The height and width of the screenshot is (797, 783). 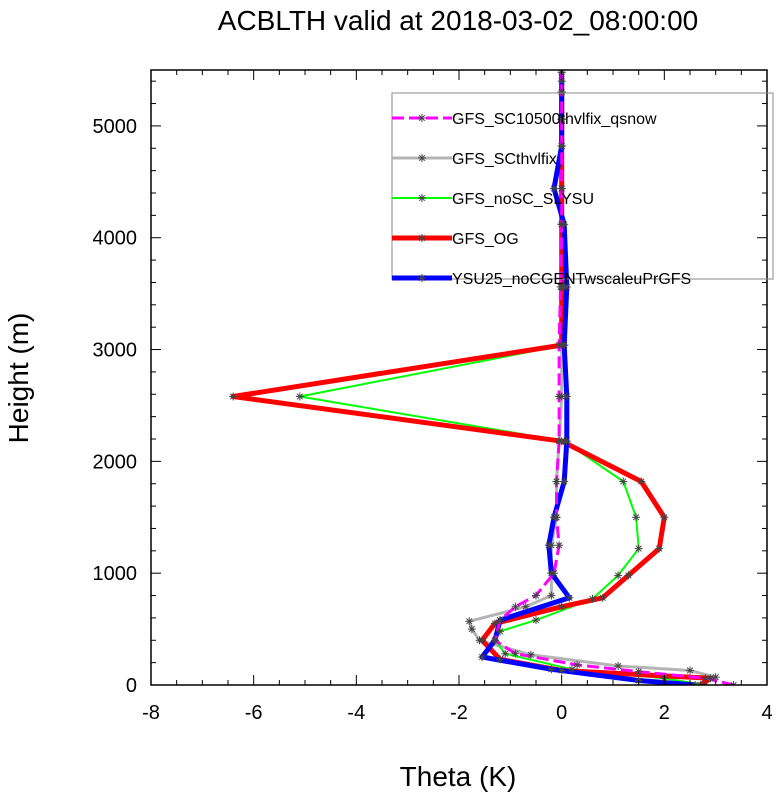 I want to click on legend-label: GFS_OG, so click(x=485, y=239).